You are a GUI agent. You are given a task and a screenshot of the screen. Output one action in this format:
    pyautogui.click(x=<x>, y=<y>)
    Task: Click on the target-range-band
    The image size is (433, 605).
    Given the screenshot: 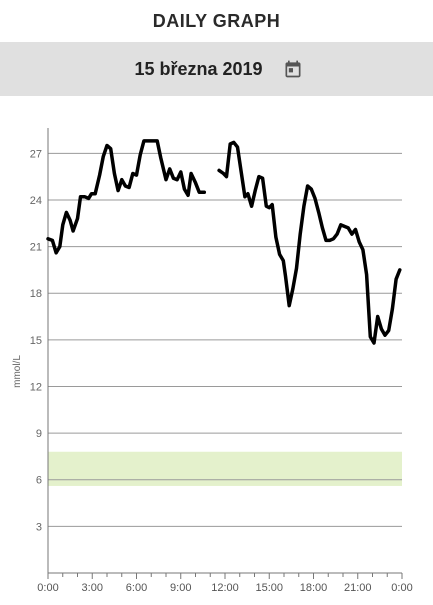 What is the action you would take?
    pyautogui.click(x=225, y=468)
    